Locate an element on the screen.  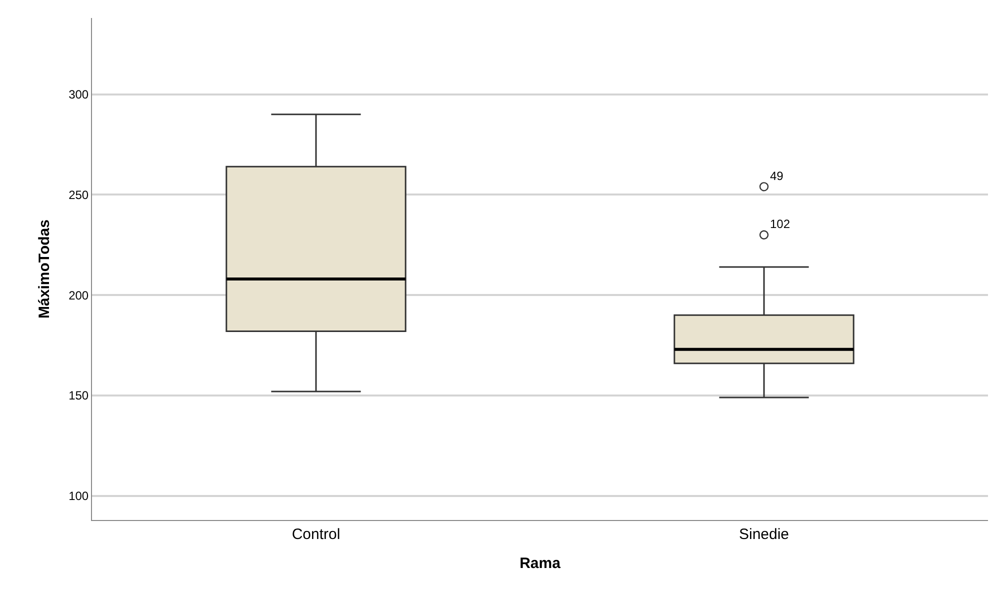
x-tick-label: Sinedie is located at coordinates (764, 534).